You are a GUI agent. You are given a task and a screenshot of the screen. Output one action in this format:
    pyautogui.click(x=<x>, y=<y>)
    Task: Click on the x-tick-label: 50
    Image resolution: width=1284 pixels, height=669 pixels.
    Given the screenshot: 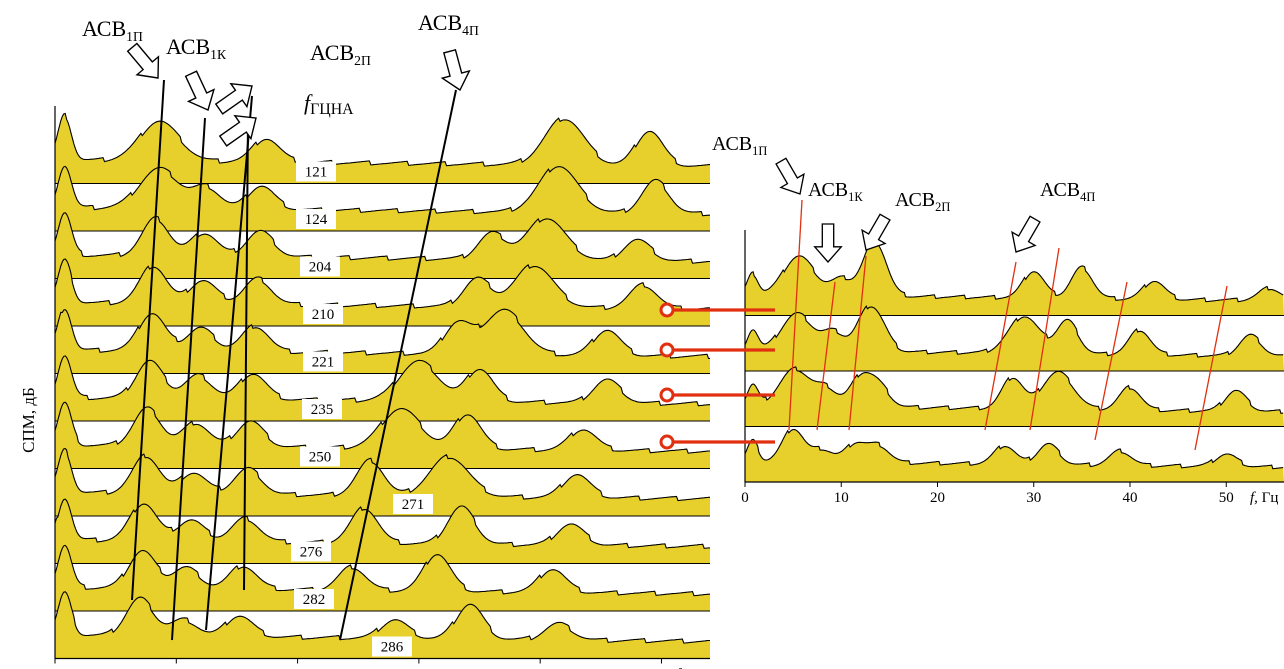 What is the action you would take?
    pyautogui.click(x=1226, y=498)
    